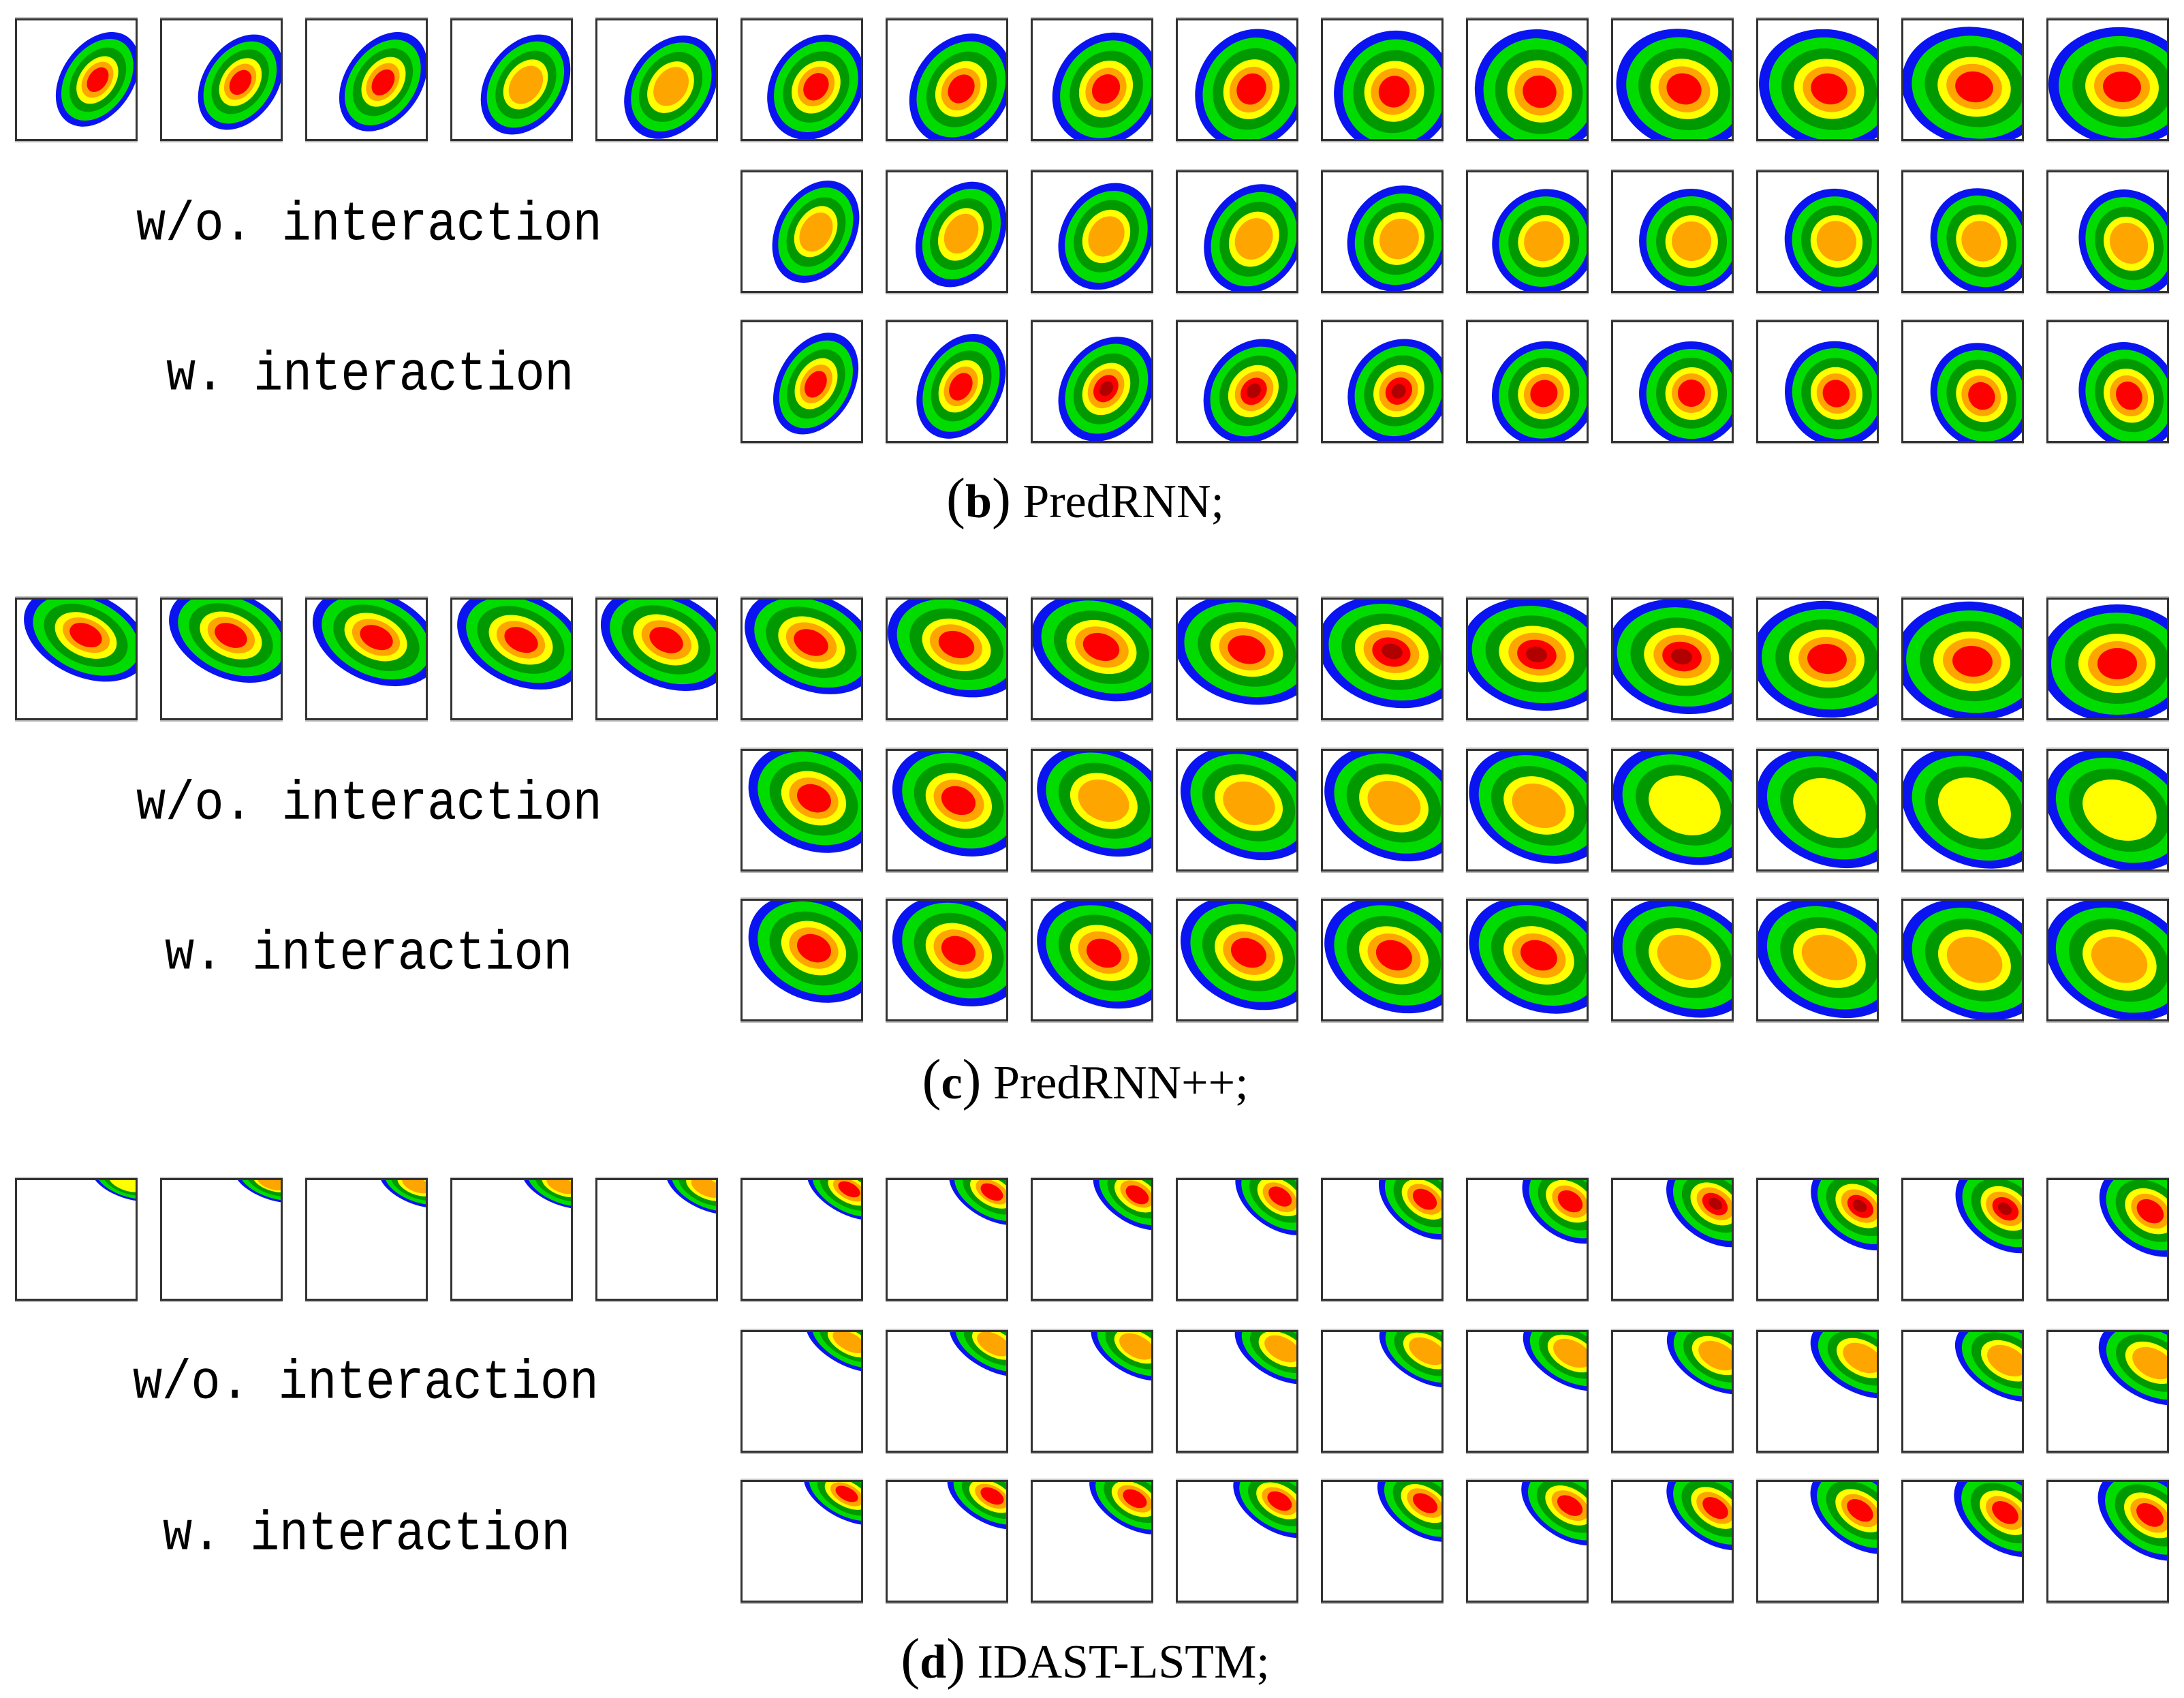 This screenshot has height=1698, width=2184. Describe the element at coordinates (1085, 498) in the screenshot. I see `caption-b: (b) PredRNN;` at that location.